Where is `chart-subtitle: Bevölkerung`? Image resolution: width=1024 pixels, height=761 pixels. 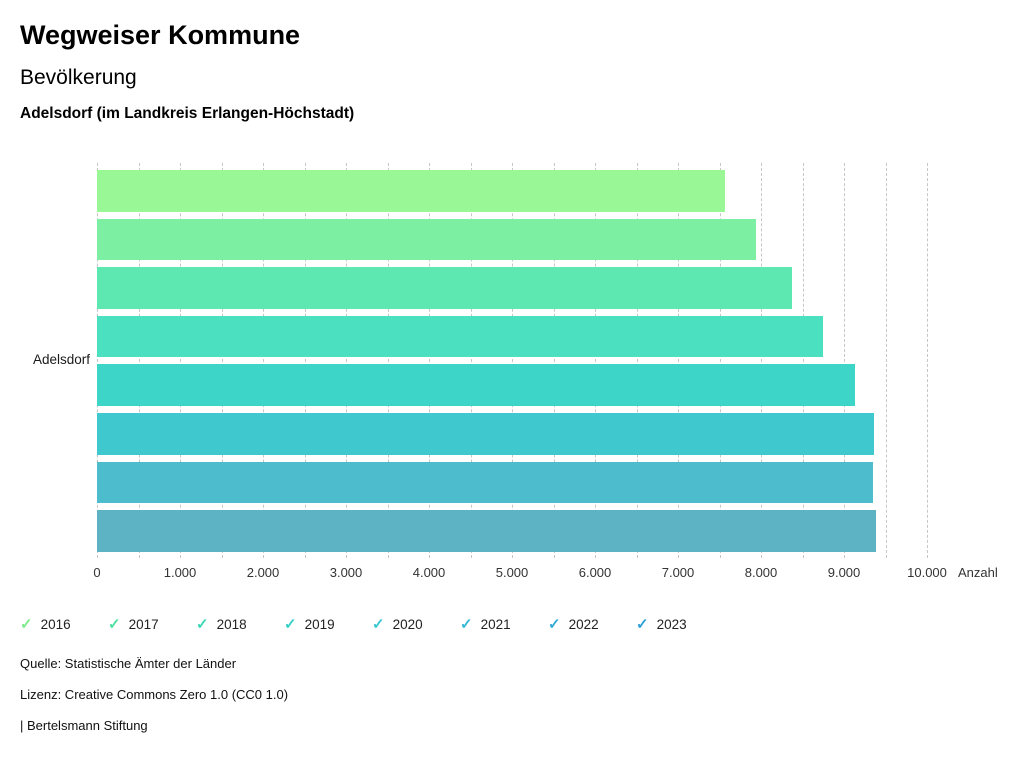
chart-subtitle: Bevölkerung is located at coordinates (78, 77).